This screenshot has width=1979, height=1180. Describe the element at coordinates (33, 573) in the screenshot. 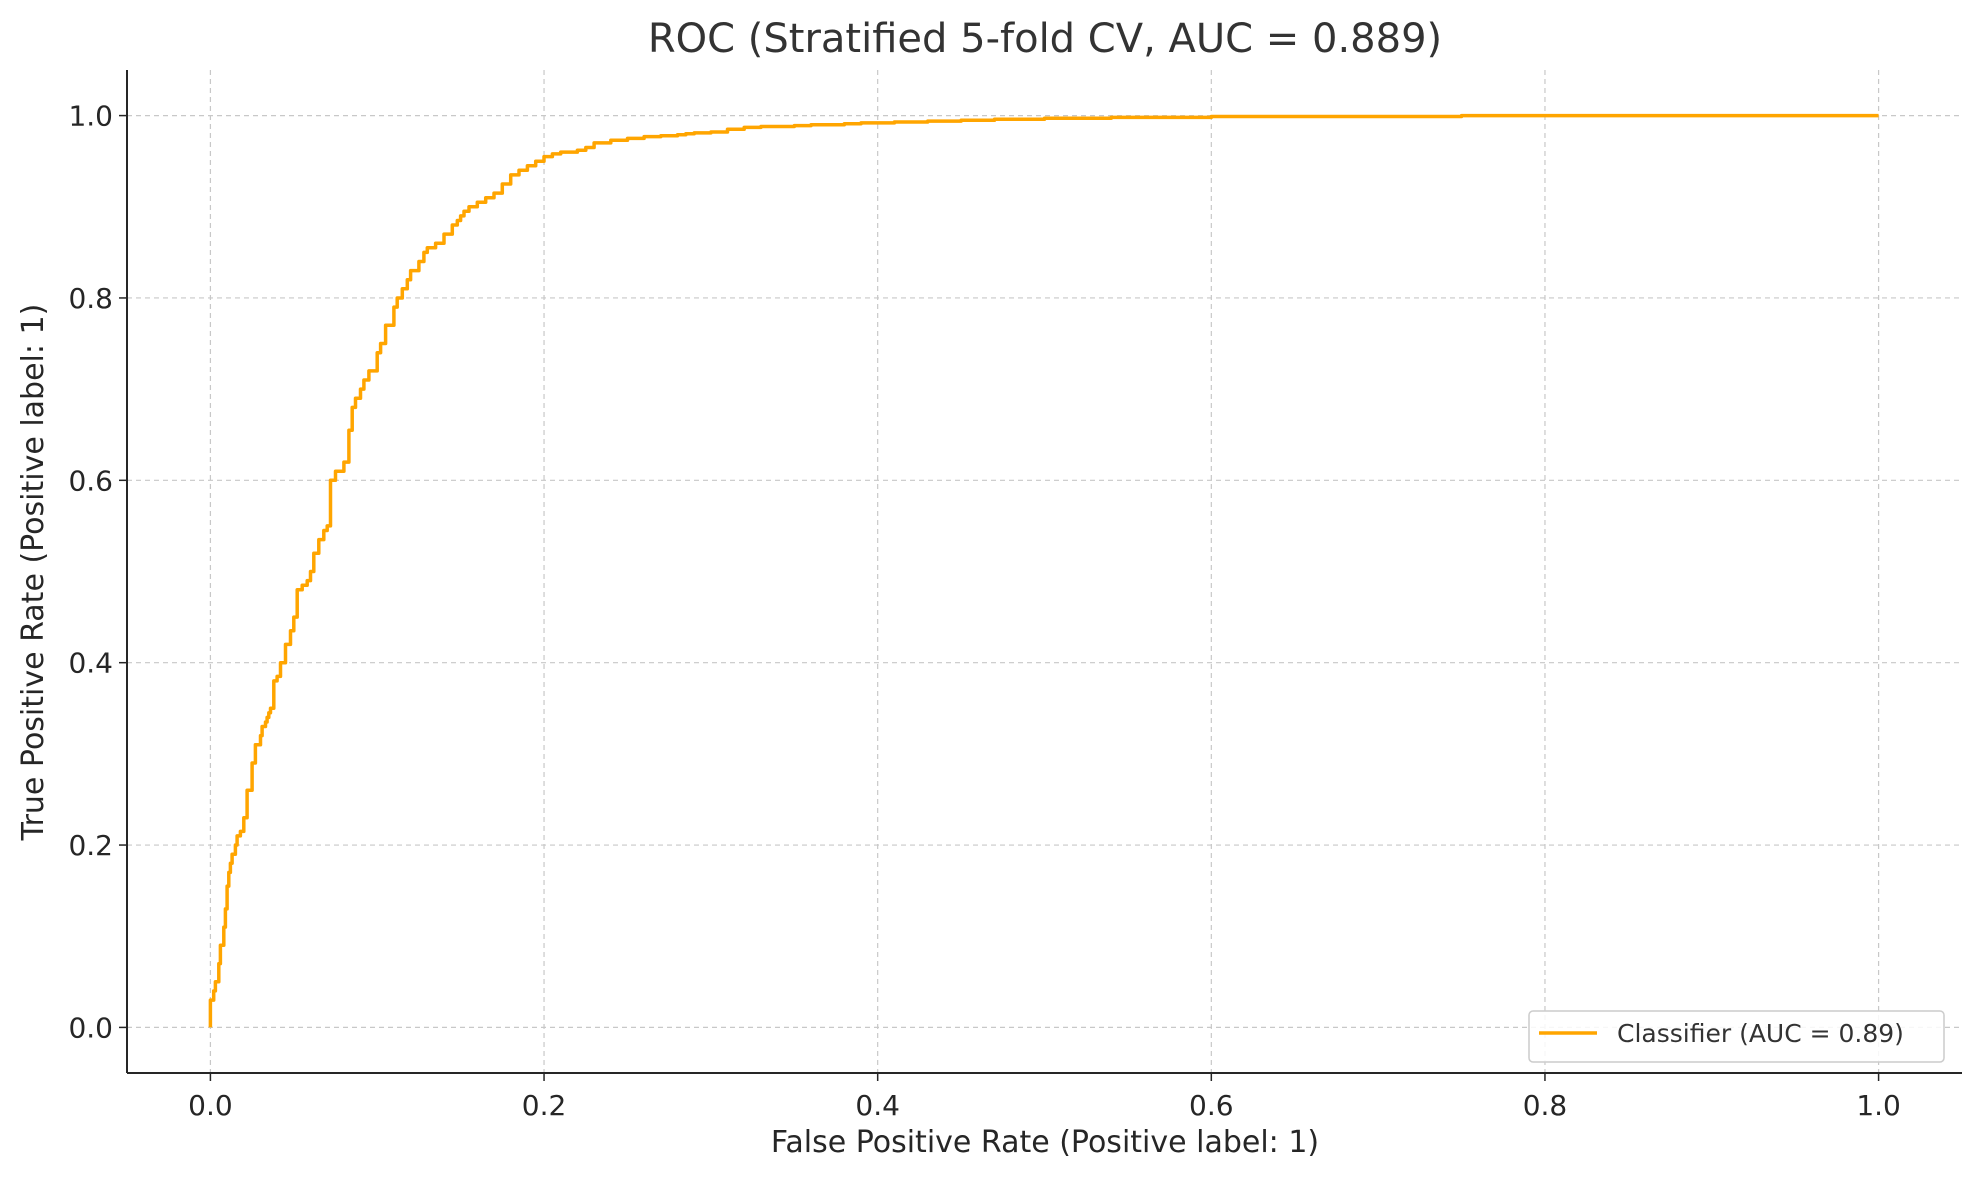

I see `y-axis-label: True Positive Rate (Positive label: 1)` at that location.